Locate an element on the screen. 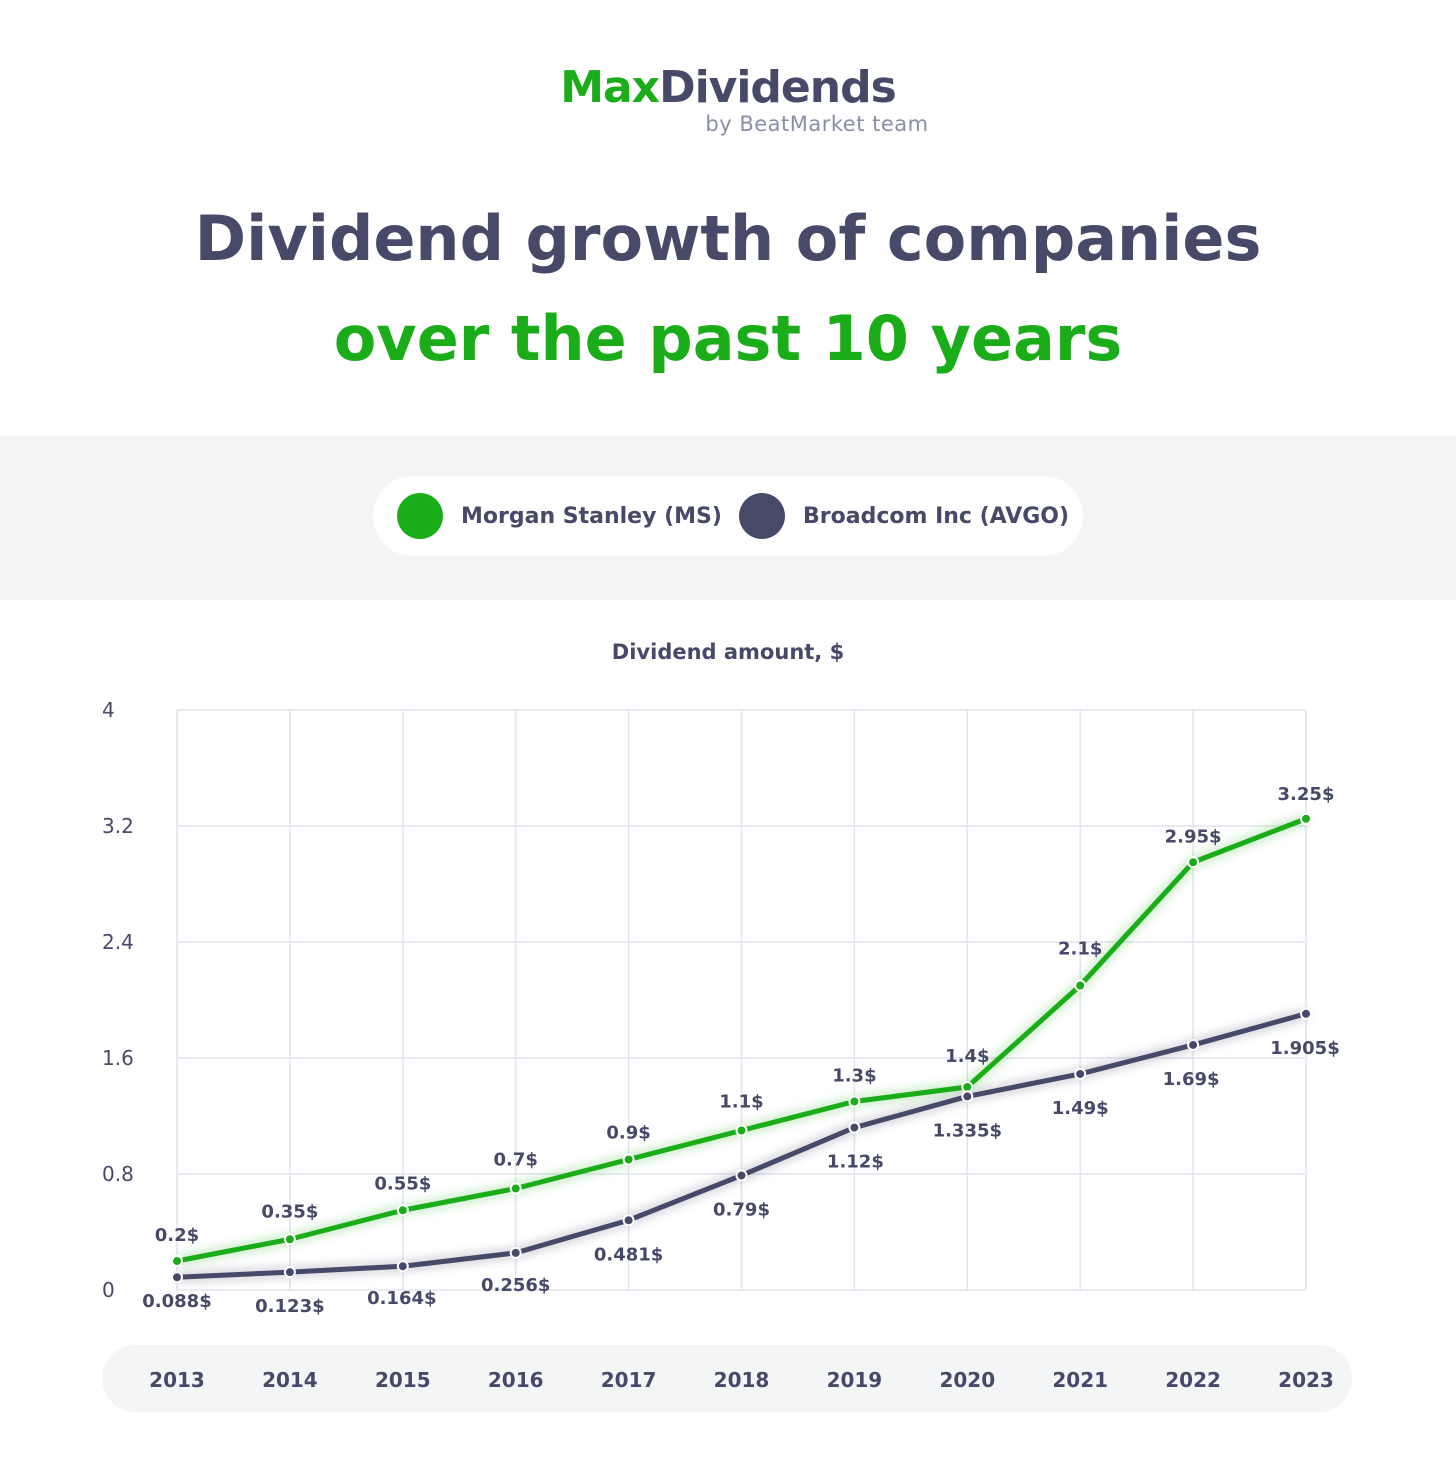 This screenshot has height=1476, width=1456. x-tick-label: 2021 is located at coordinates (1080, 1380).